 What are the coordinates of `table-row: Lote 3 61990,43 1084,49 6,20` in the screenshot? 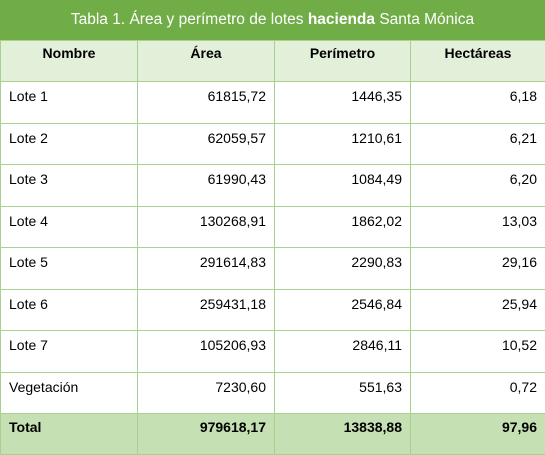 It's located at (273, 186).